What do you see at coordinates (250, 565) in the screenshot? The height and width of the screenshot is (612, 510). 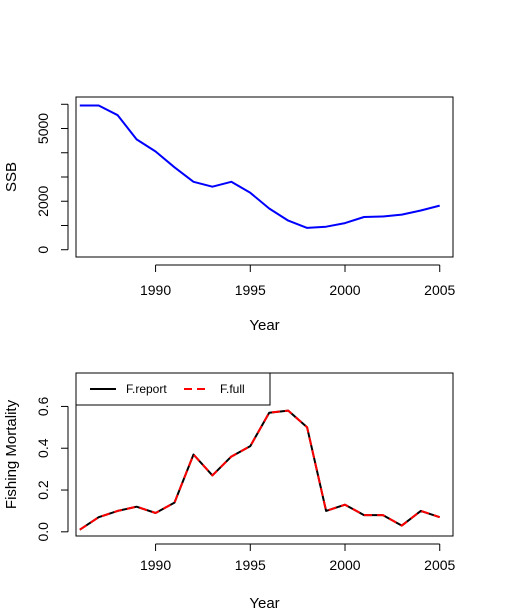 I see `fishing-mortality-x-tick-label: 1995` at bounding box center [250, 565].